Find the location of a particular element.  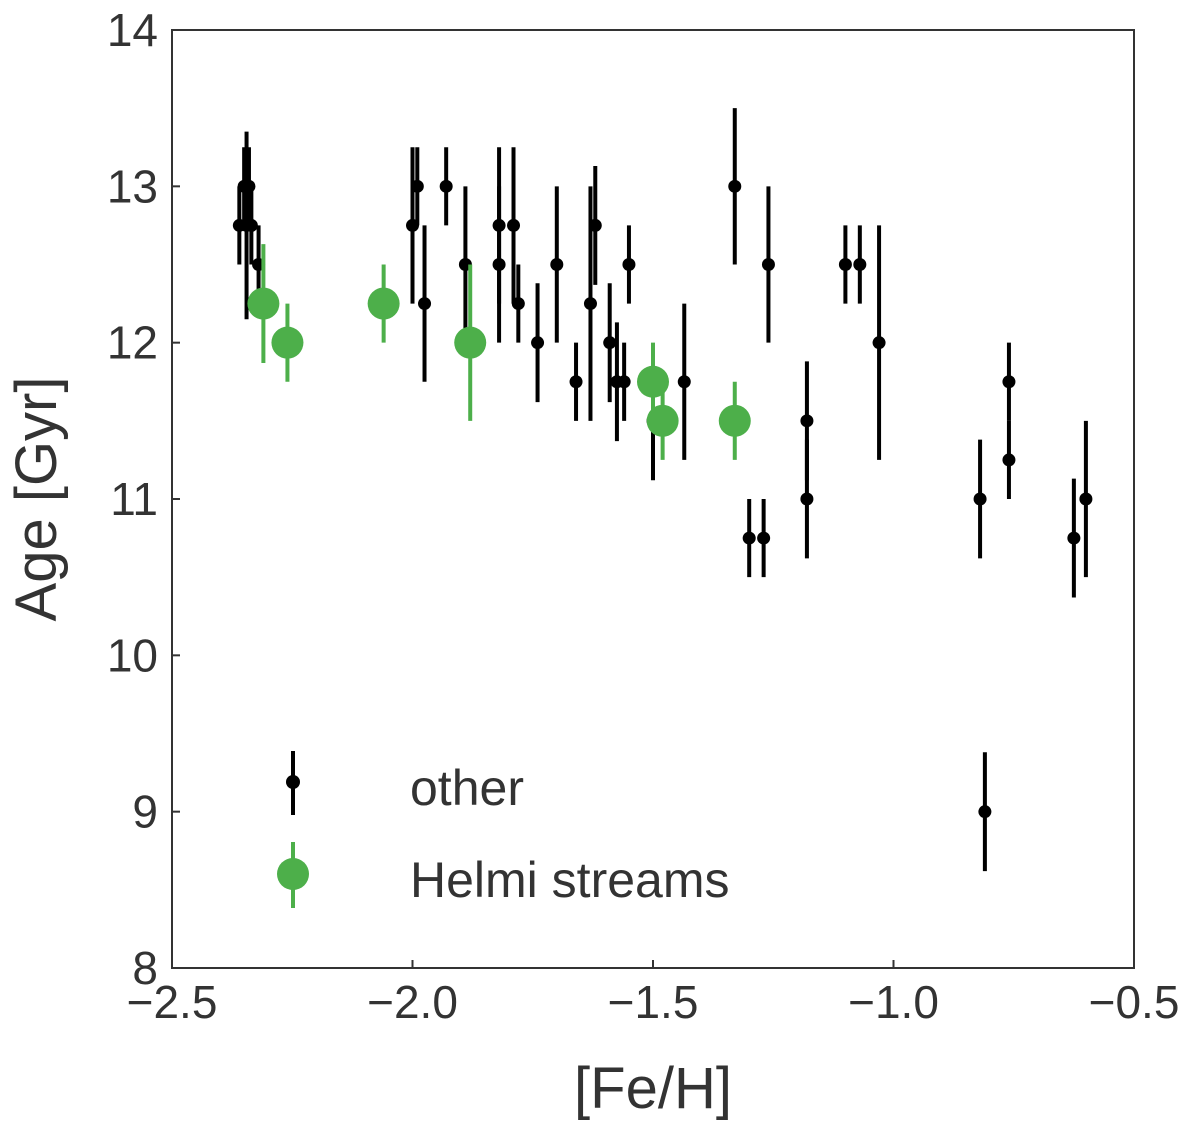

series-helmi-streams is located at coordinates (499, 352).